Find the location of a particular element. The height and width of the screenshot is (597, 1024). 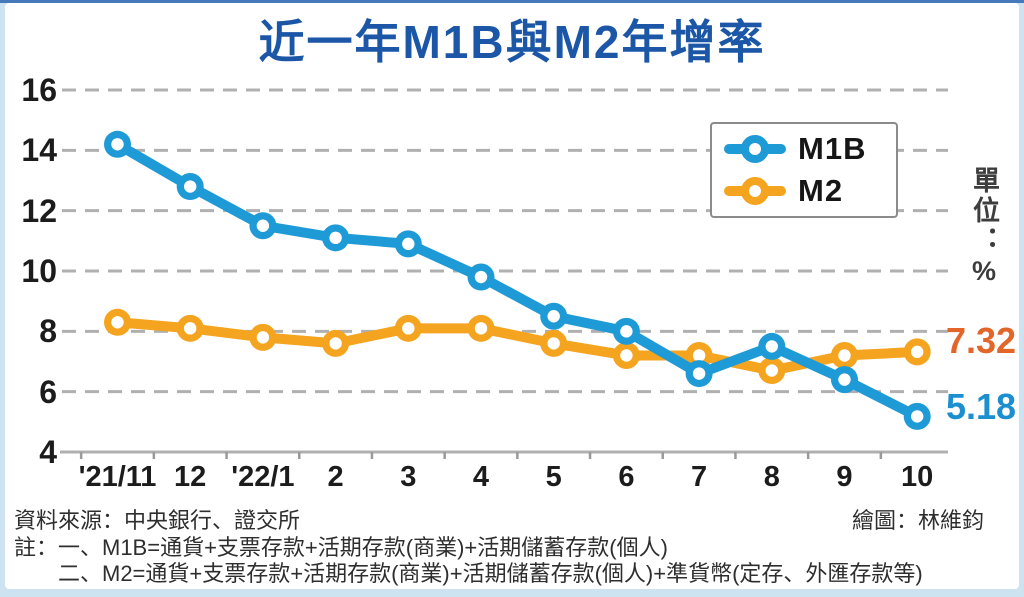

m1b-marker-icon is located at coordinates (755, 149).